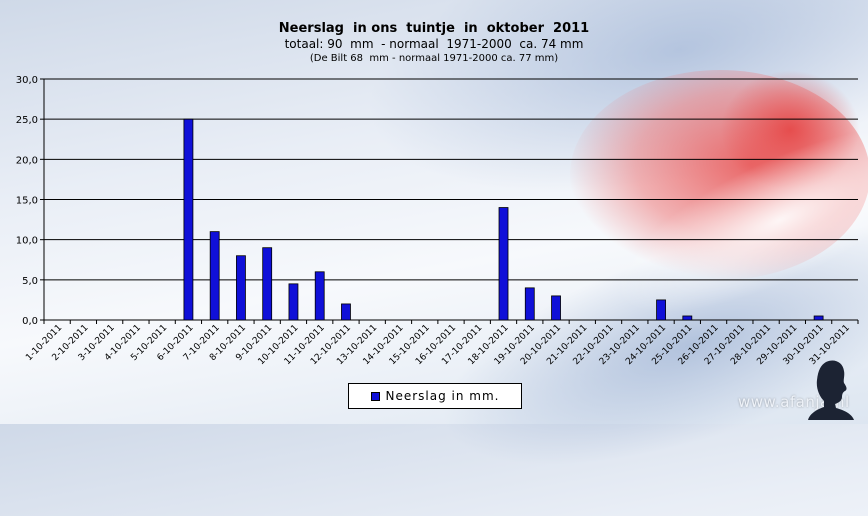 This screenshot has height=516, width=868. What do you see at coordinates (27, 160) in the screenshot?
I see `y-tick-label: 20,0` at bounding box center [27, 160].